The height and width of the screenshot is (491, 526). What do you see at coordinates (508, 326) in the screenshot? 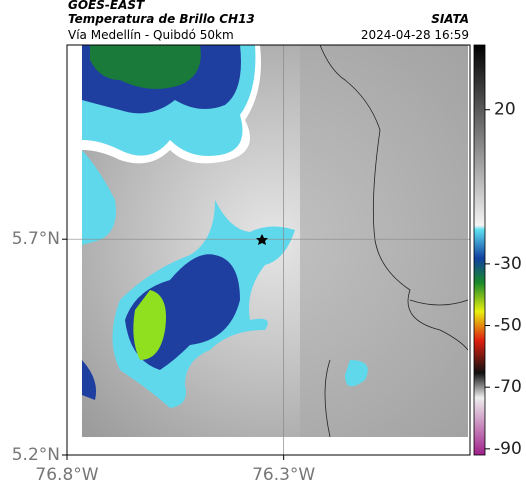
I see `colorbar-tick-label: -50` at bounding box center [508, 326].